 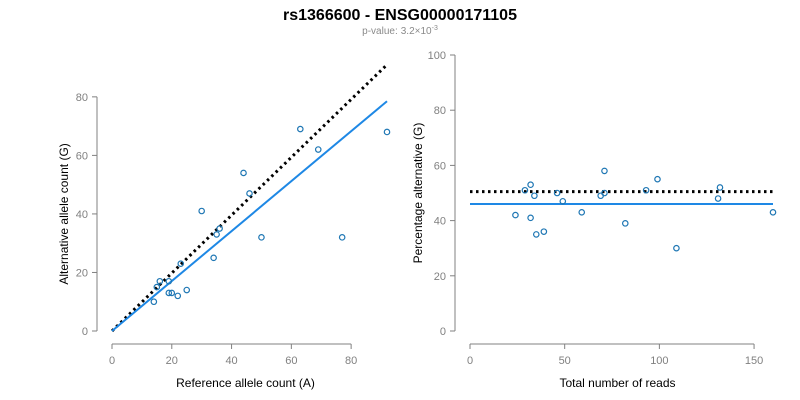 I want to click on figure-title: rs1366600 - ENSG00000171105, so click(x=400, y=15).